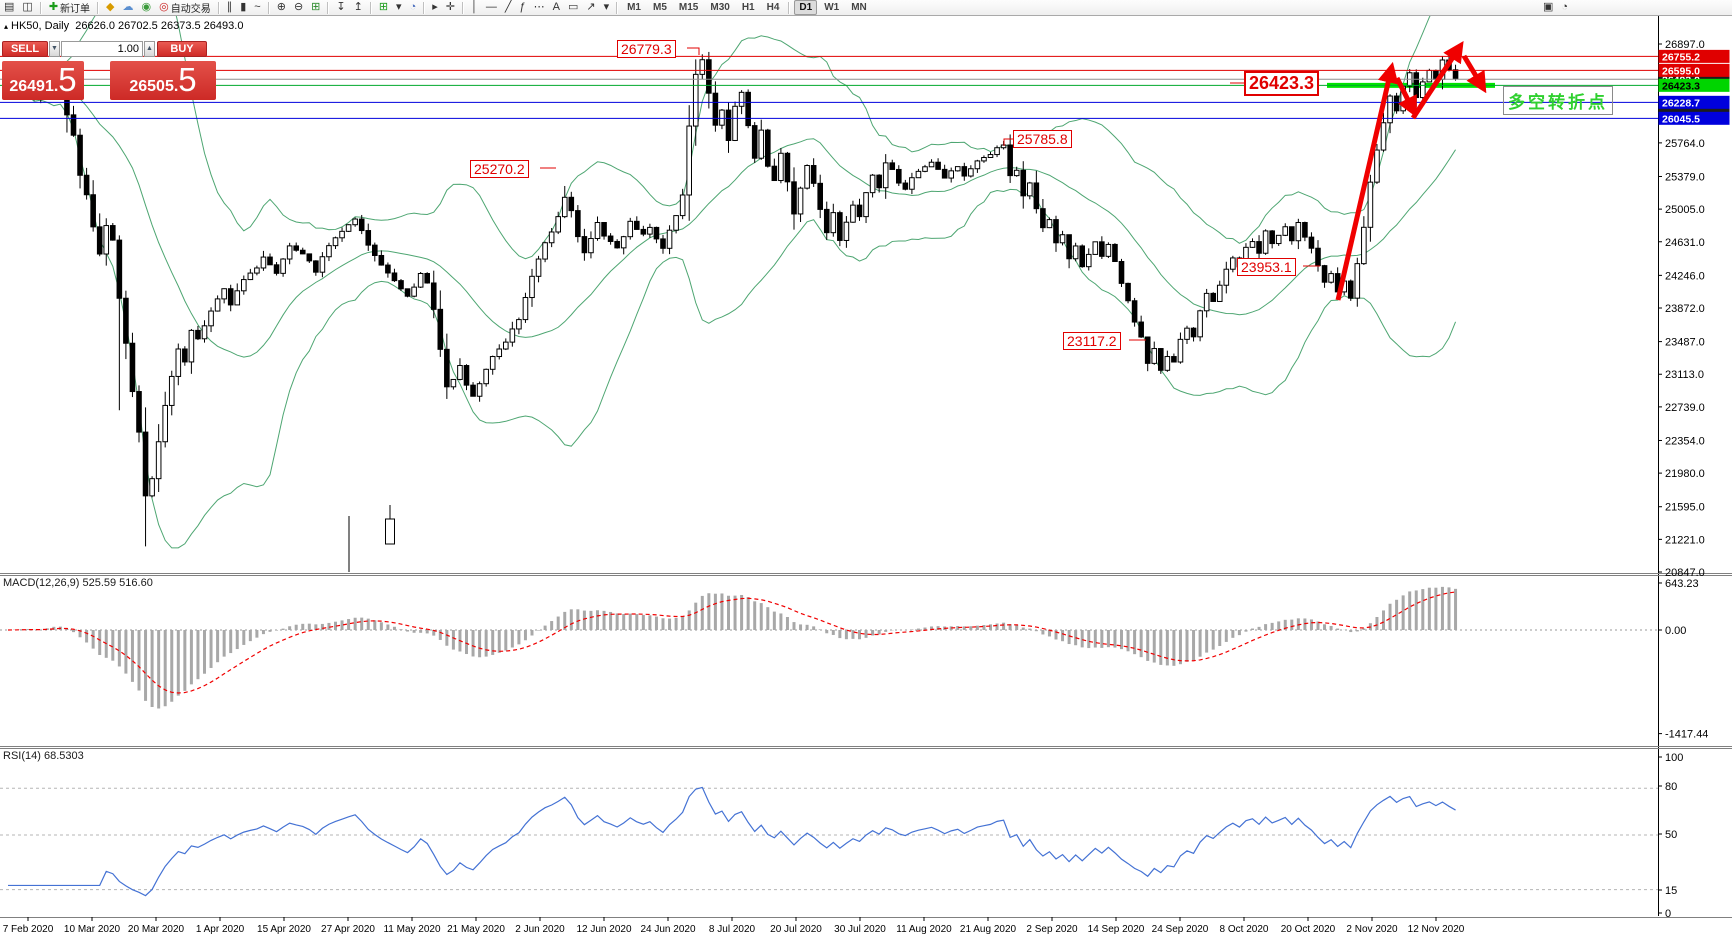  I want to click on buy-price-big-digit: 5, so click(187, 79).